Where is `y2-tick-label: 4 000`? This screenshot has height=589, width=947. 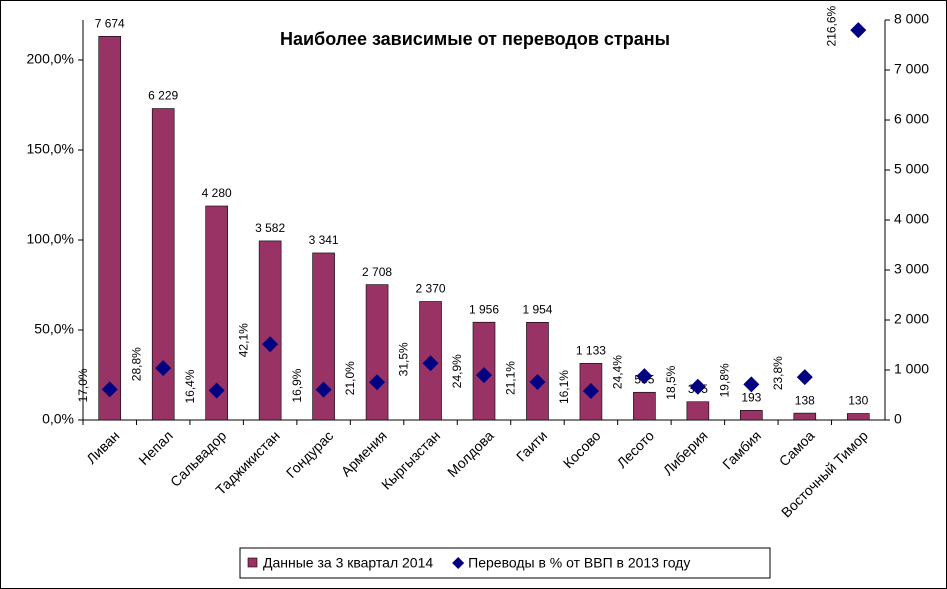
y2-tick-label: 4 000 is located at coordinates (911, 219).